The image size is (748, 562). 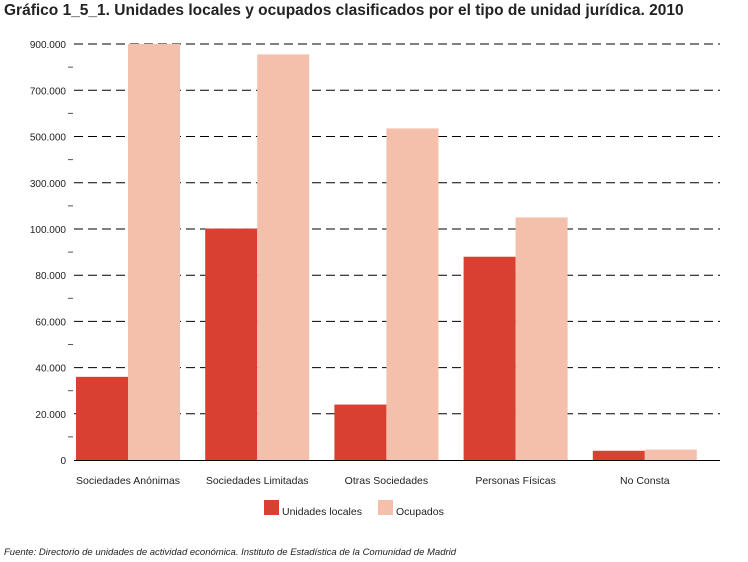 I want to click on y-tick-label: 0, so click(x=63, y=461).